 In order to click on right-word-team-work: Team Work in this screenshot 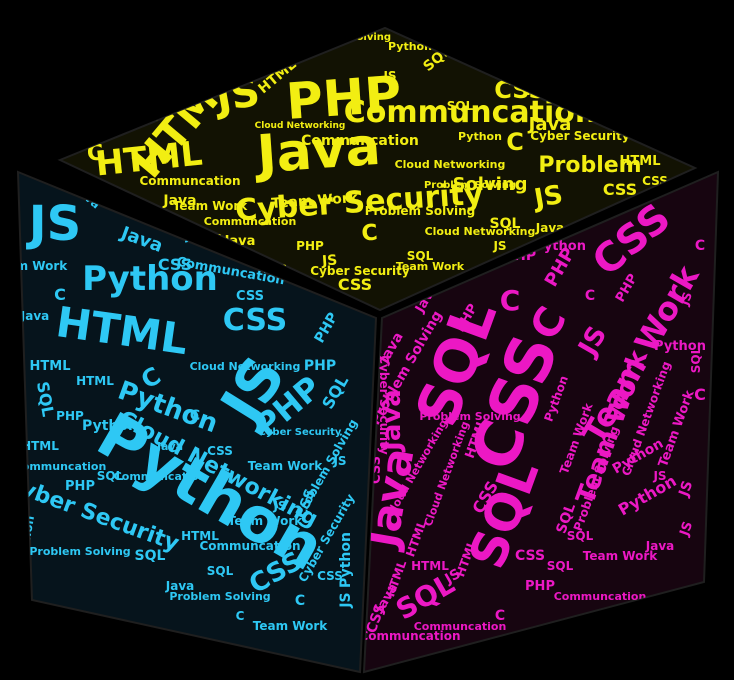, I will do `click(620, 556)`.